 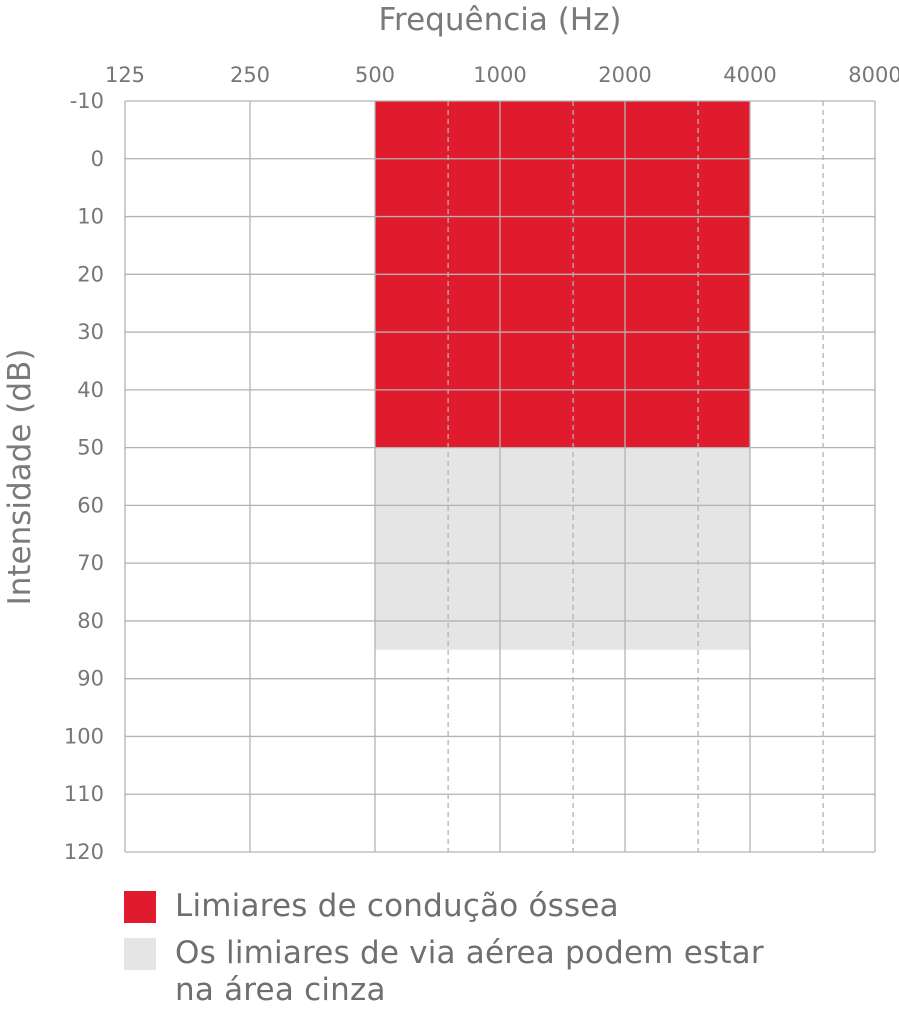 What do you see at coordinates (90, 621) in the screenshot?
I see `y-tick-label: 80` at bounding box center [90, 621].